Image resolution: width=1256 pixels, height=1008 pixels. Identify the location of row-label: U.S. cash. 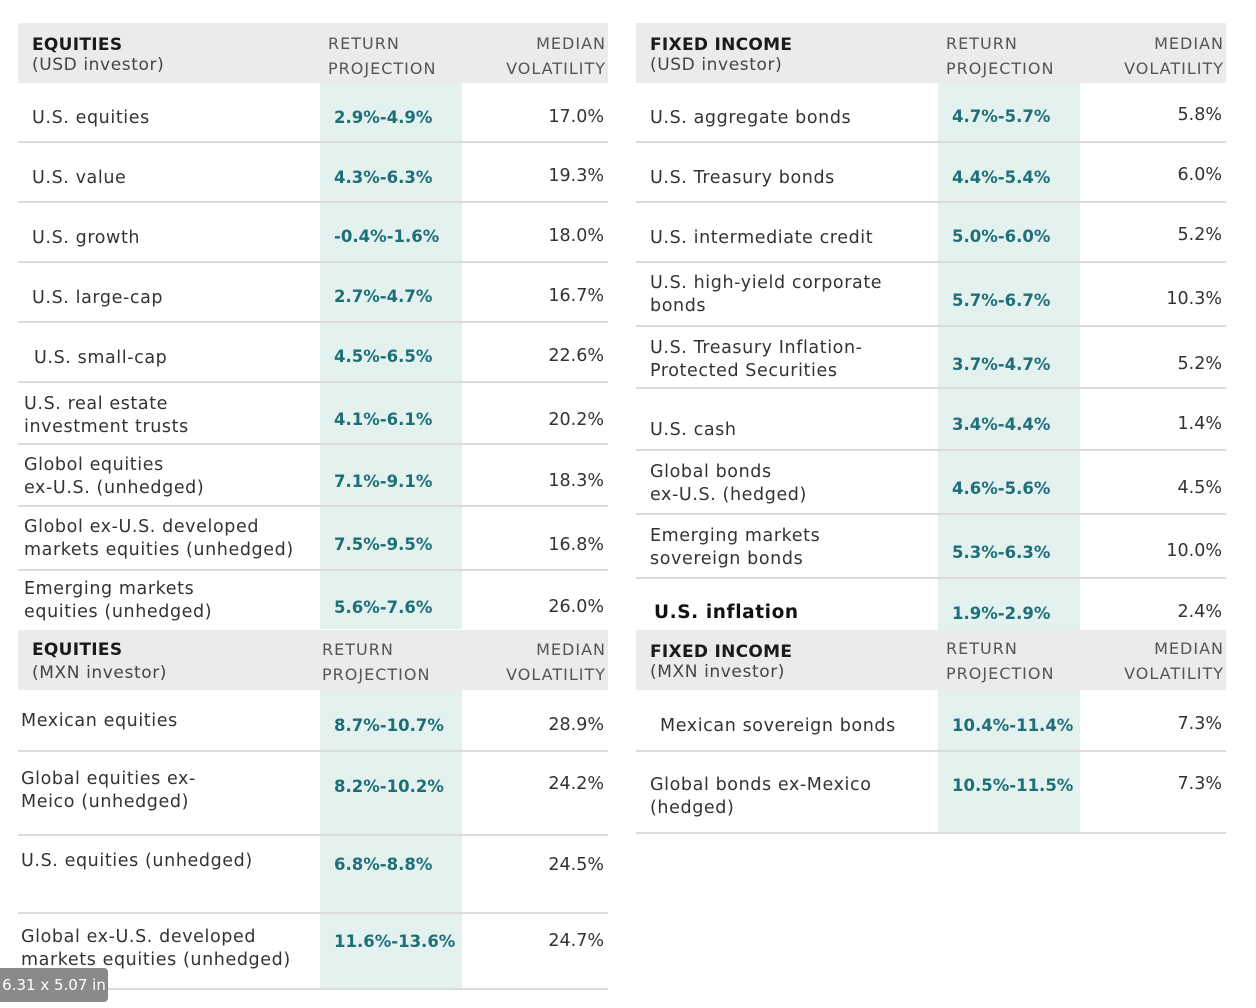
(693, 430).